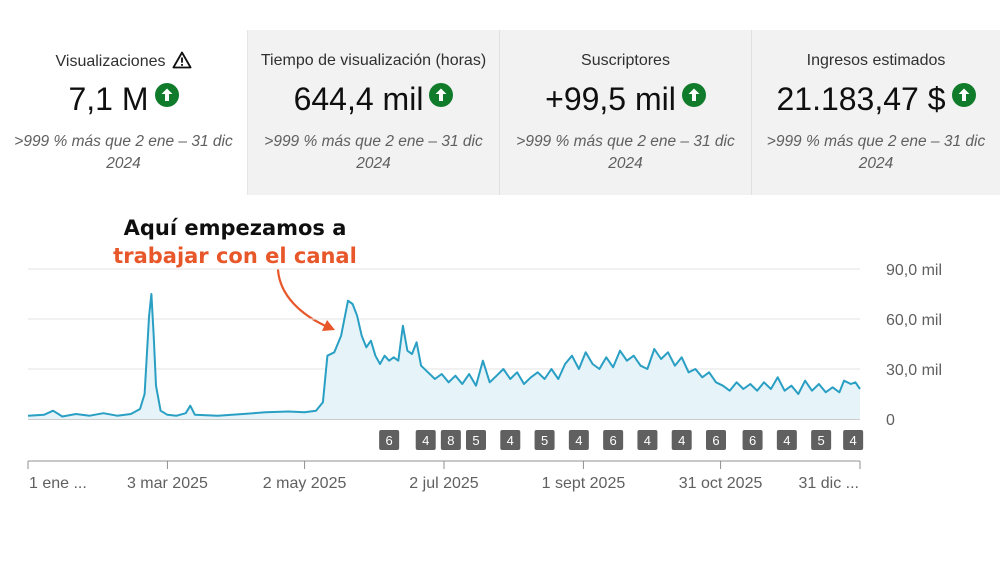  I want to click on metric-value: 7,1 M, so click(123, 99).